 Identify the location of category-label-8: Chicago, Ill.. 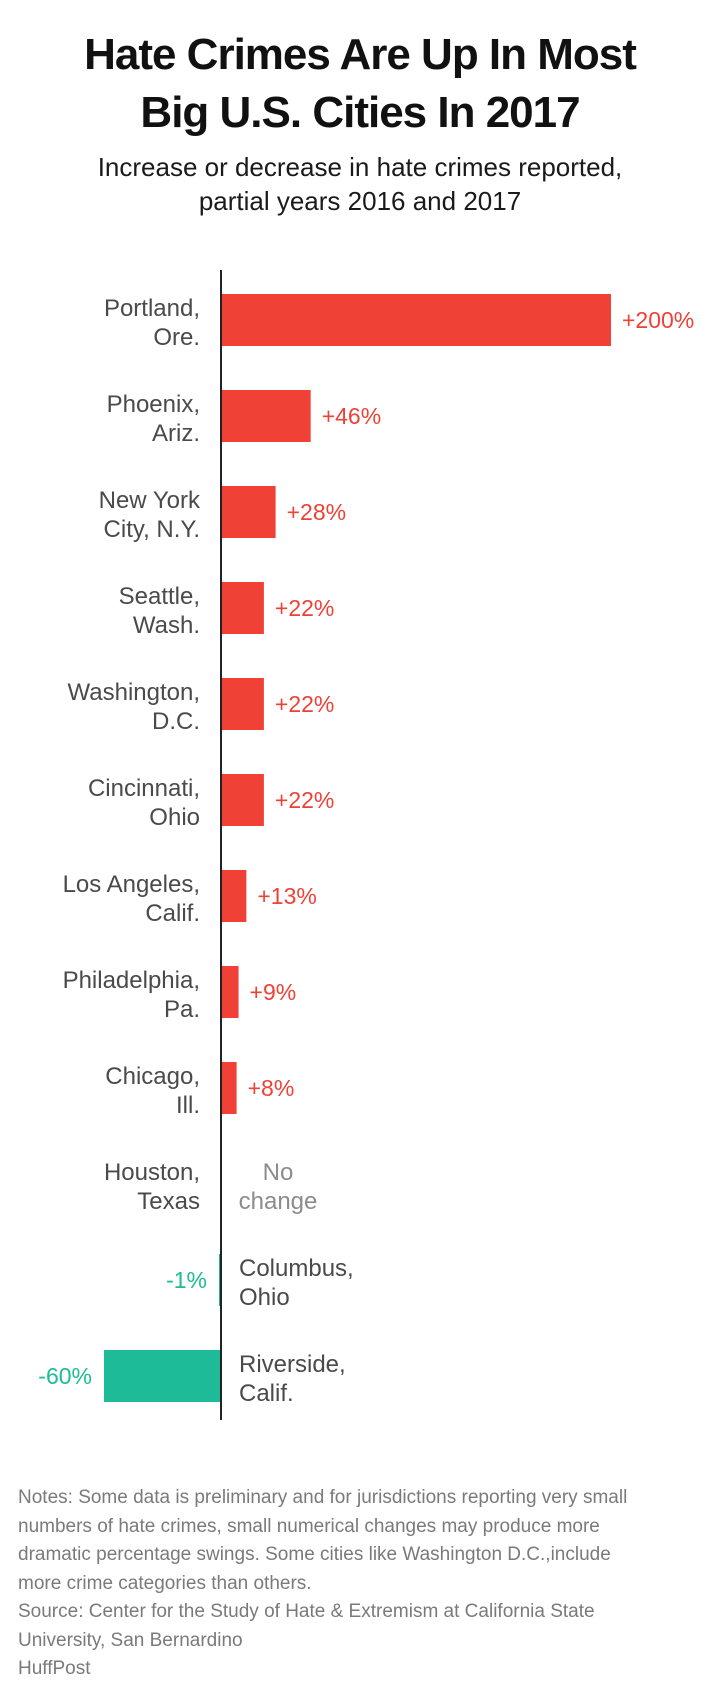
(152, 1091).